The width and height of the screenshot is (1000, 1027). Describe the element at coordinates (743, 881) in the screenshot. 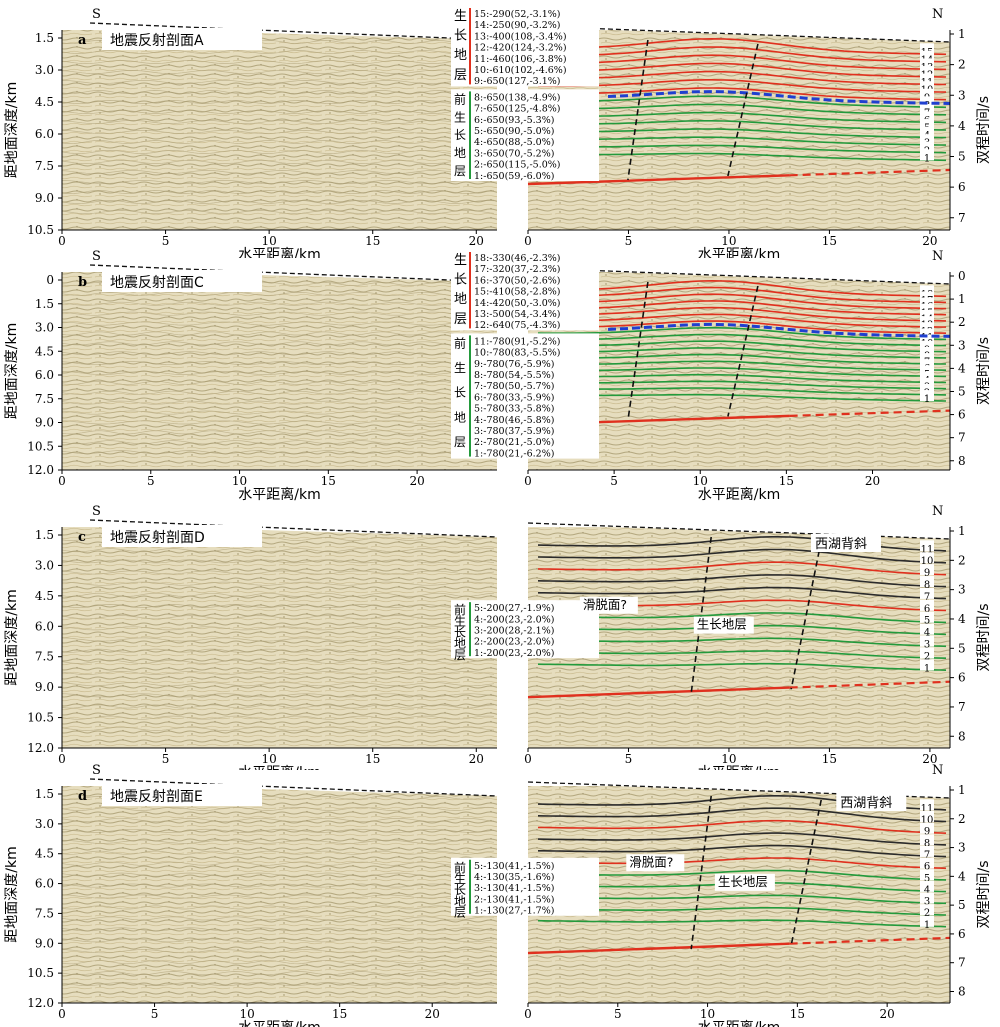

I see `growth-strata-label: 生长地层` at that location.